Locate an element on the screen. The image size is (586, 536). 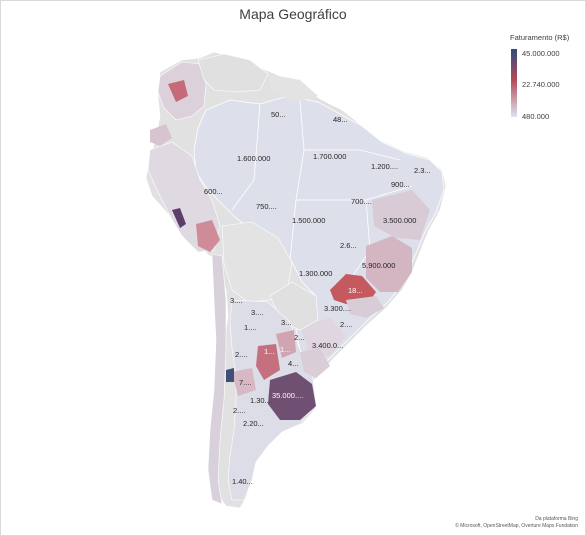
legend-color-scale is located at coordinates (514, 83).